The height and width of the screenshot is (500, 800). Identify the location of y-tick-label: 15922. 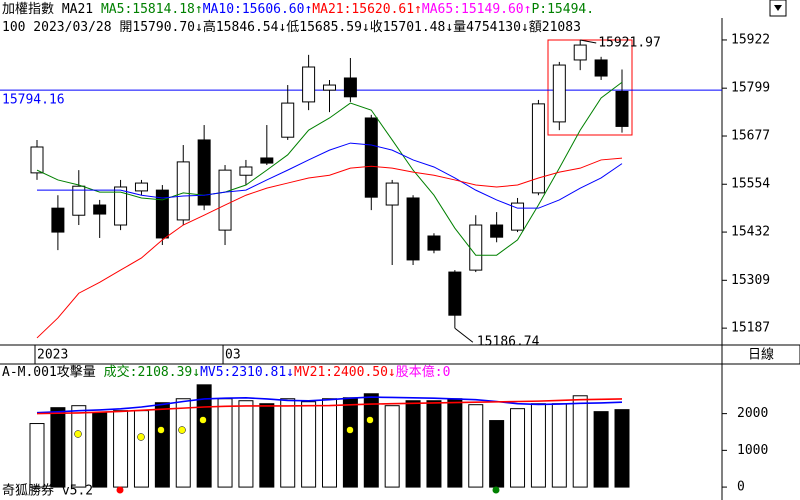
(750, 39).